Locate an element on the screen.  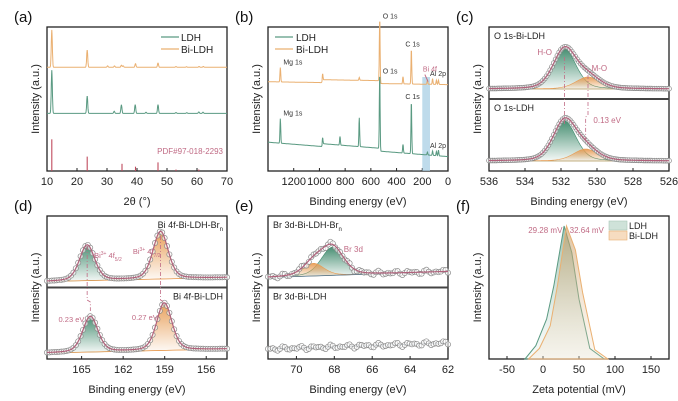
x-tick-label: 100 is located at coordinates (615, 370).